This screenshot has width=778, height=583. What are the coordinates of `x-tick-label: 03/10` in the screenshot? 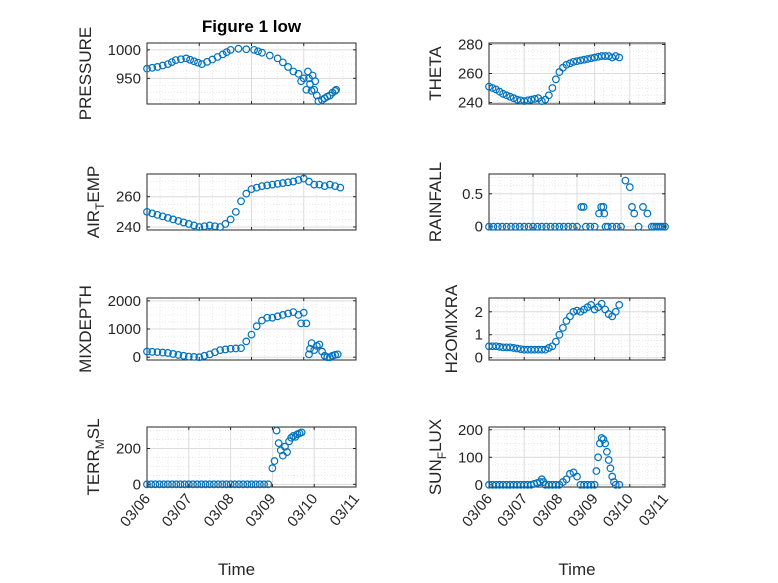 It's located at (302, 511).